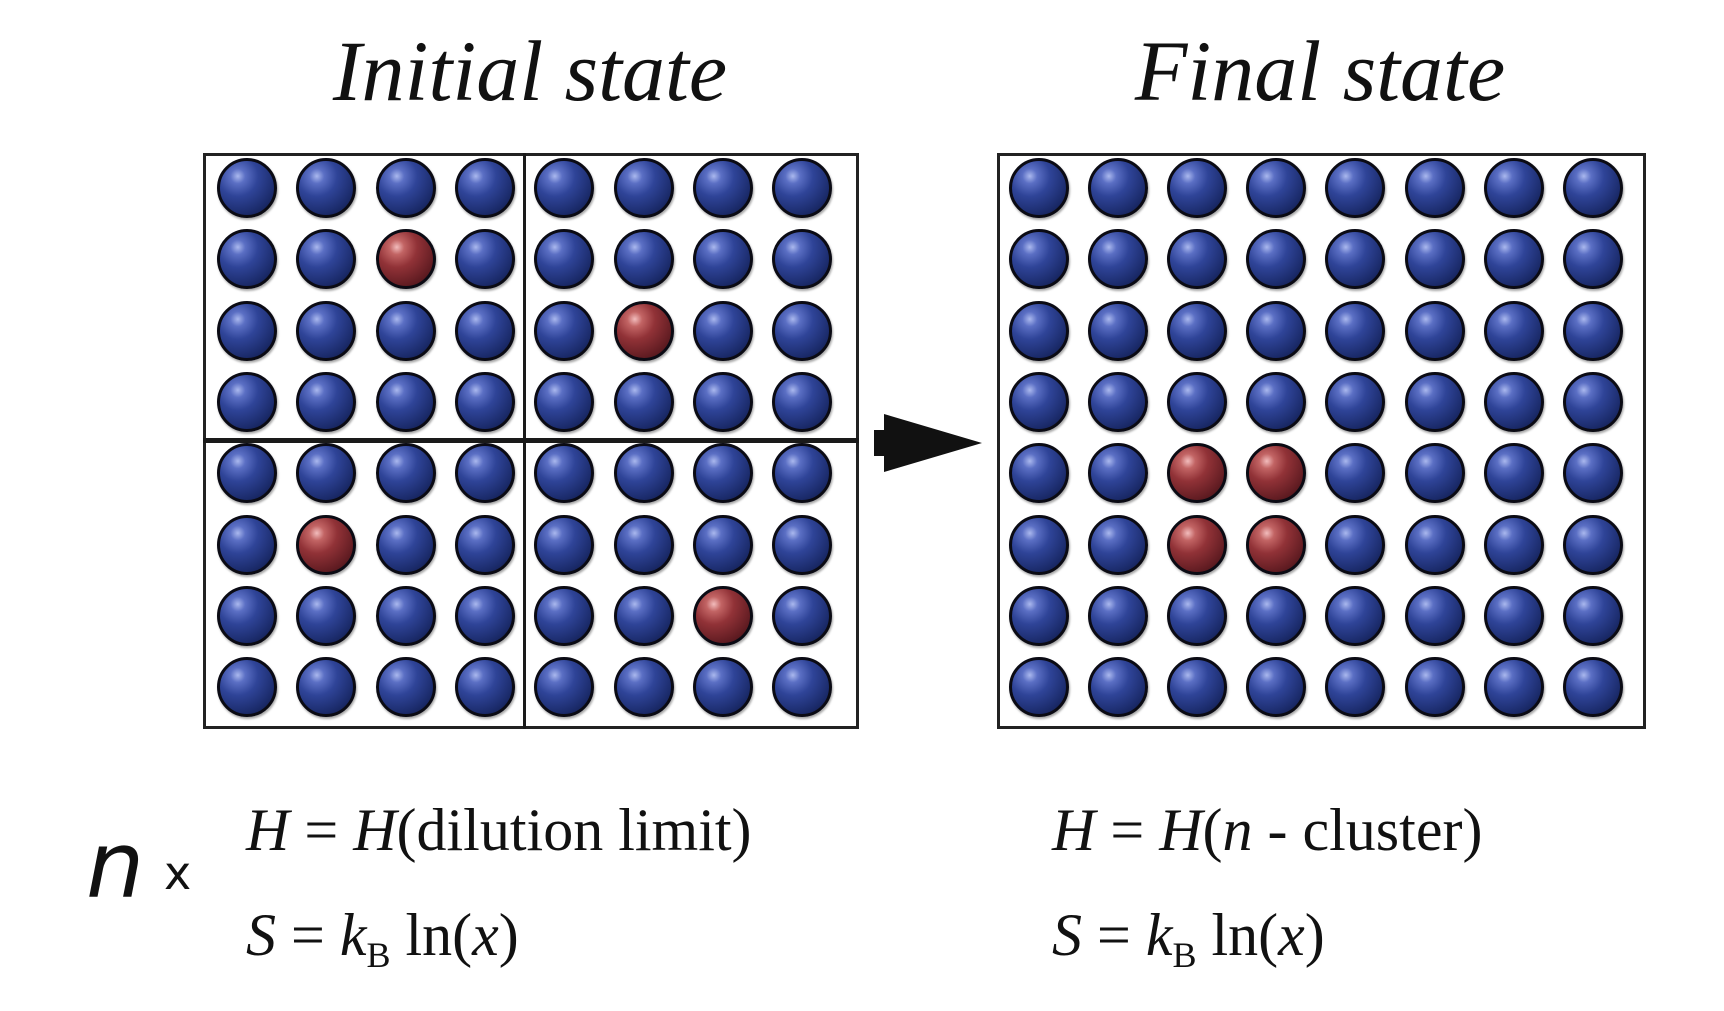 This screenshot has height=1011, width=1724. I want to click on final-enthalpy-equation: H = H(n - cluster), so click(1267, 830).